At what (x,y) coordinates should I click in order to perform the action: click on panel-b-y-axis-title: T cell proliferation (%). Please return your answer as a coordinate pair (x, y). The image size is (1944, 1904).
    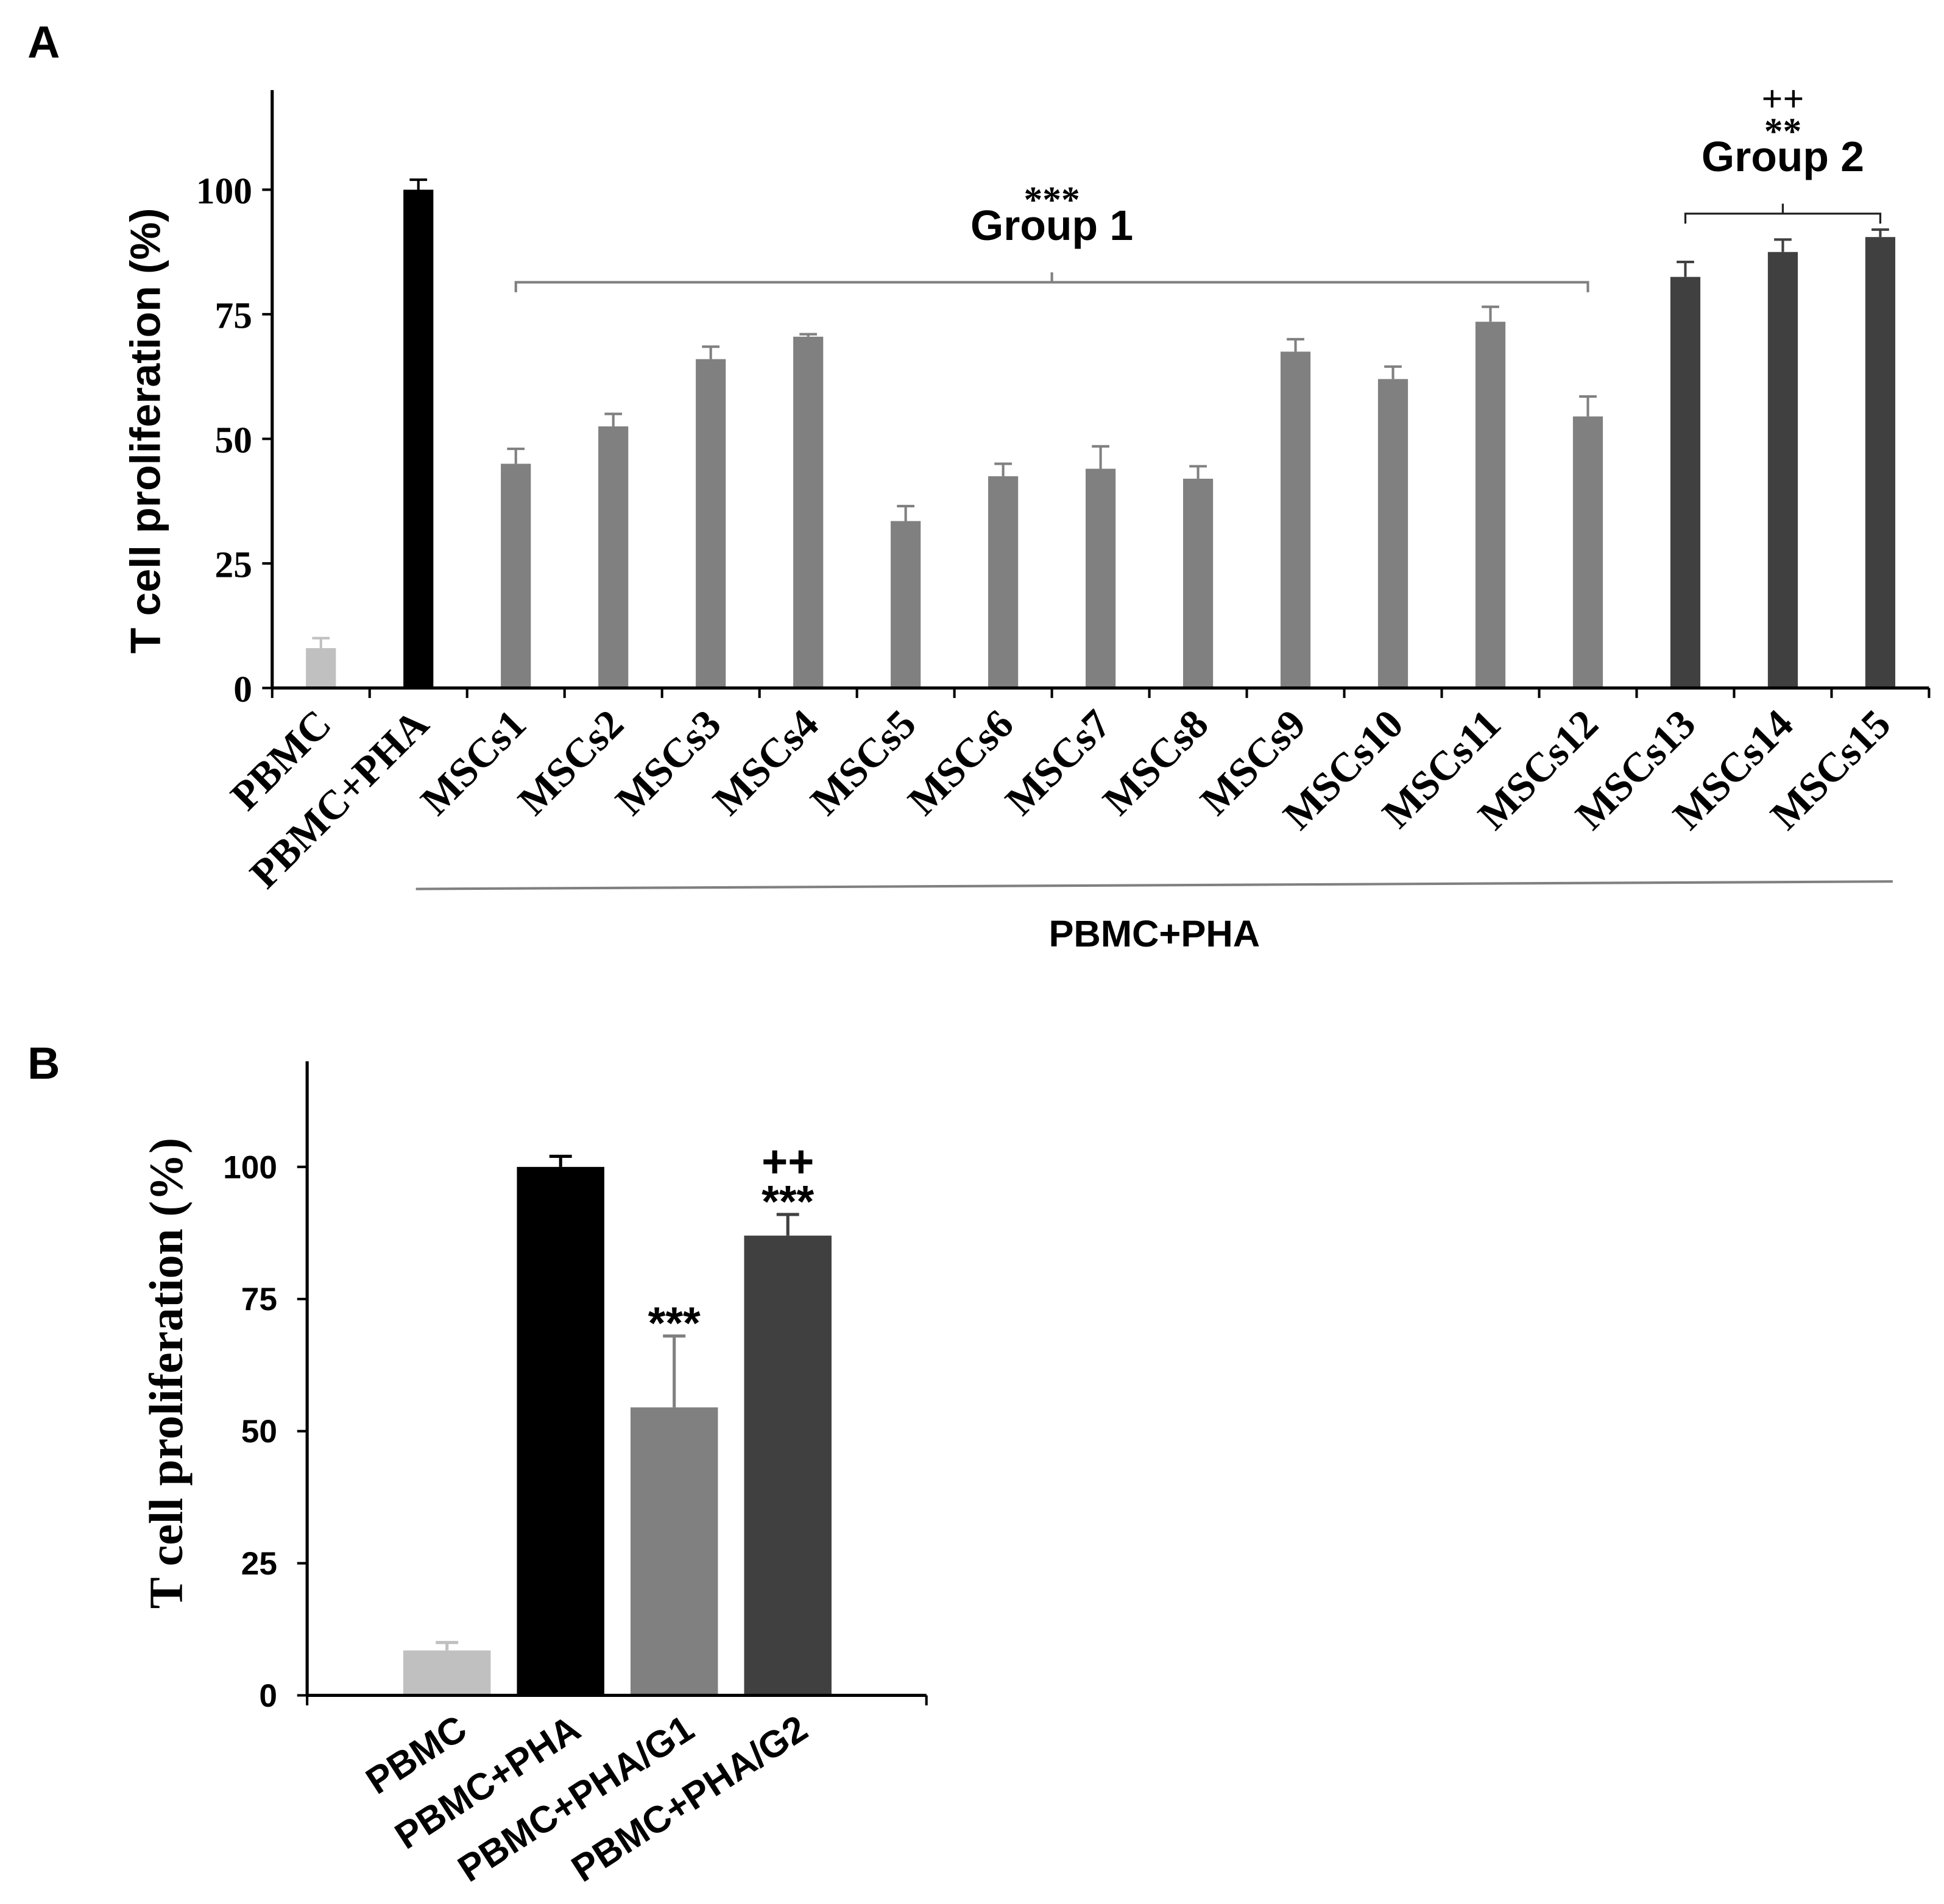
    Looking at the image, I should click on (166, 1373).